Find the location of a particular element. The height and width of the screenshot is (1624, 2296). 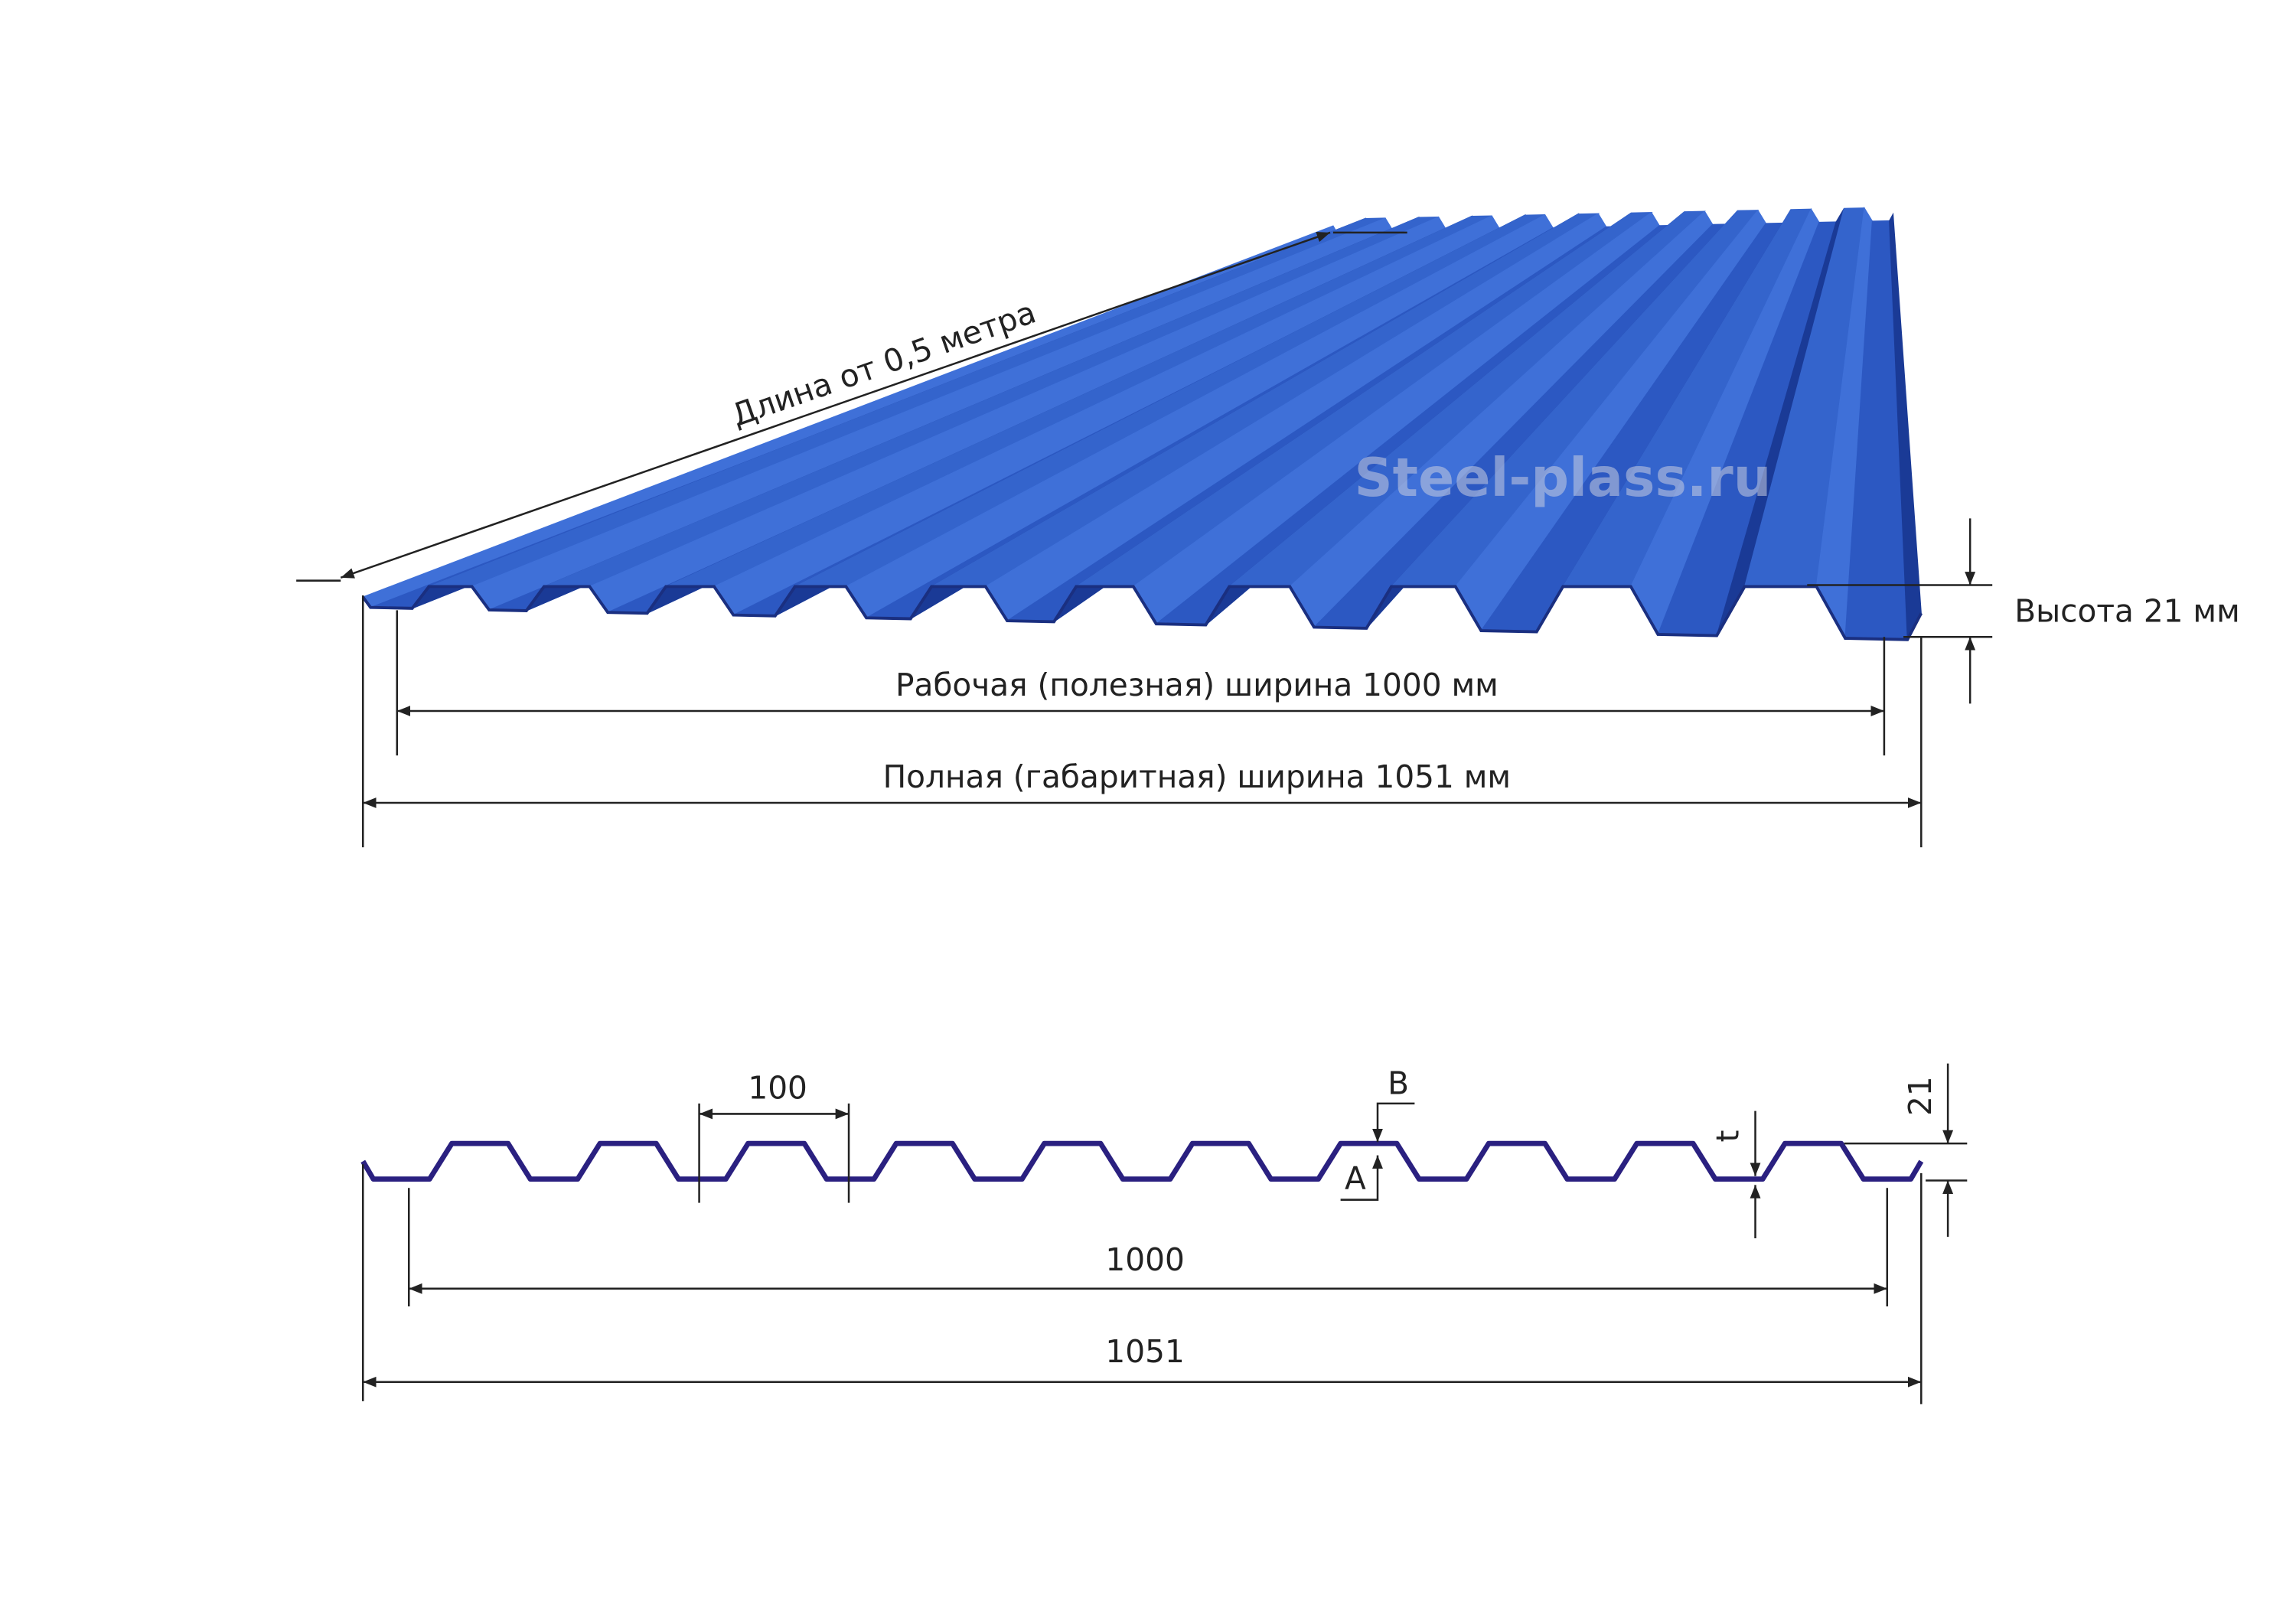

watermark: Steel-plass.ru is located at coordinates (1563, 478).